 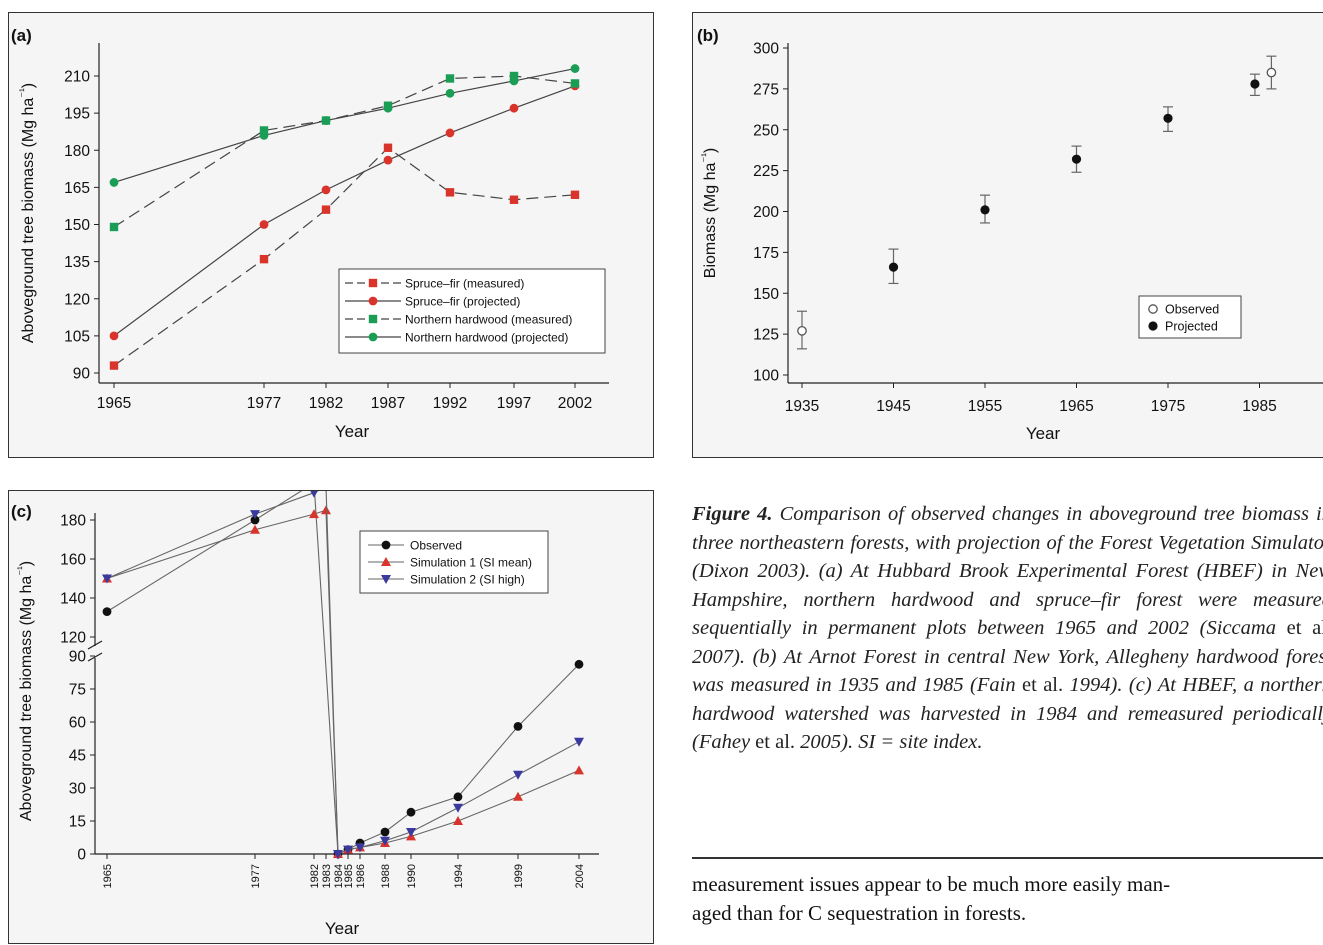 I want to click on y-axis-title-b: Biomass (Mg ha⁻¹), so click(x=709, y=213).